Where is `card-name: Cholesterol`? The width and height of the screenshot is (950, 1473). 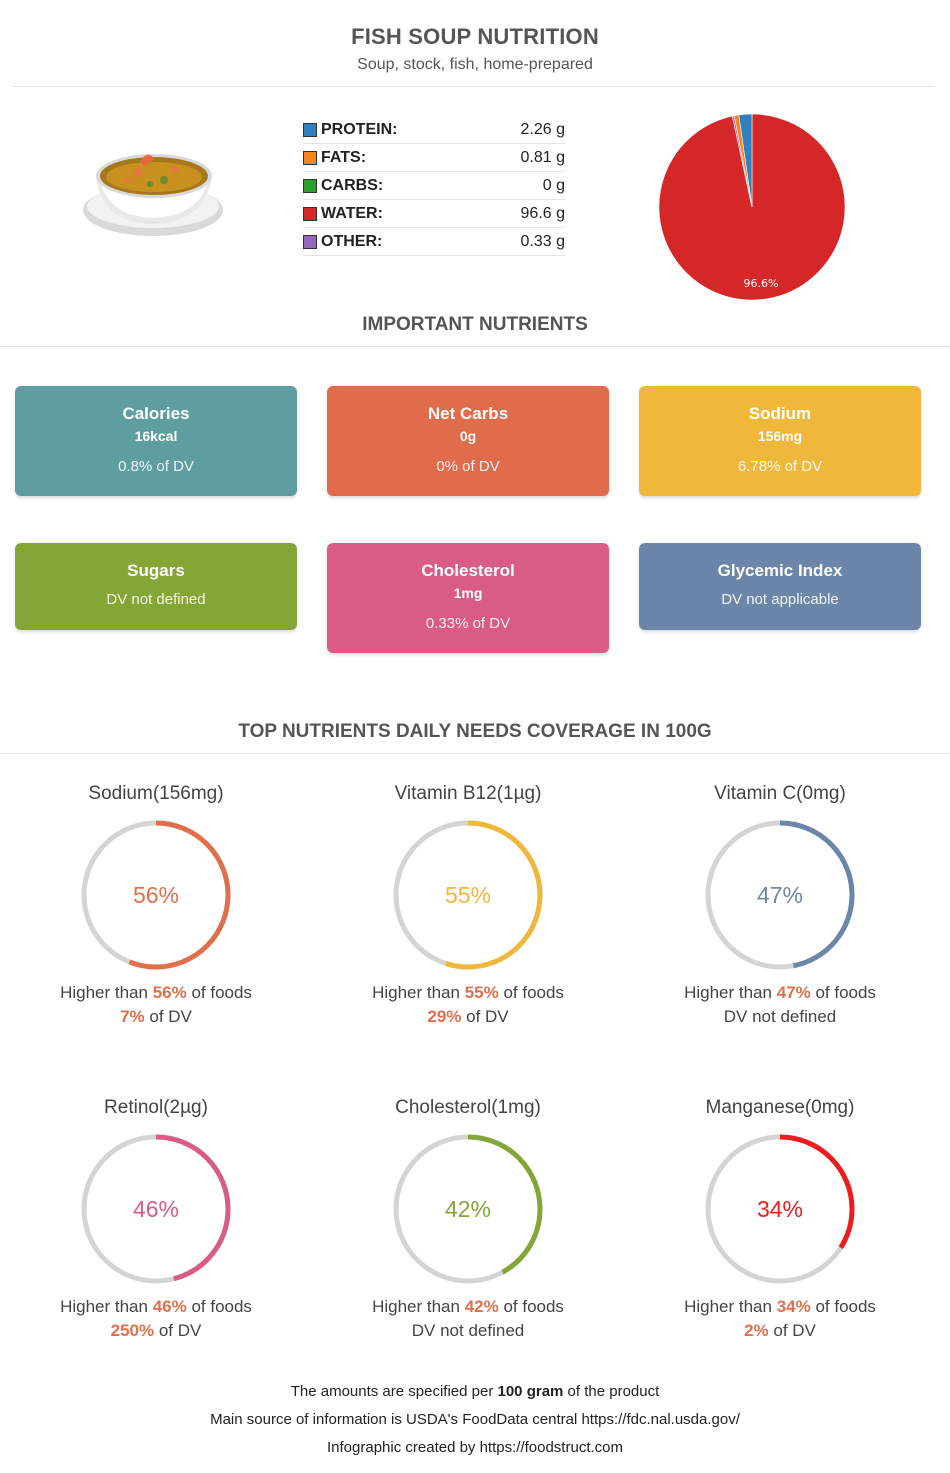
card-name: Cholesterol is located at coordinates (468, 570).